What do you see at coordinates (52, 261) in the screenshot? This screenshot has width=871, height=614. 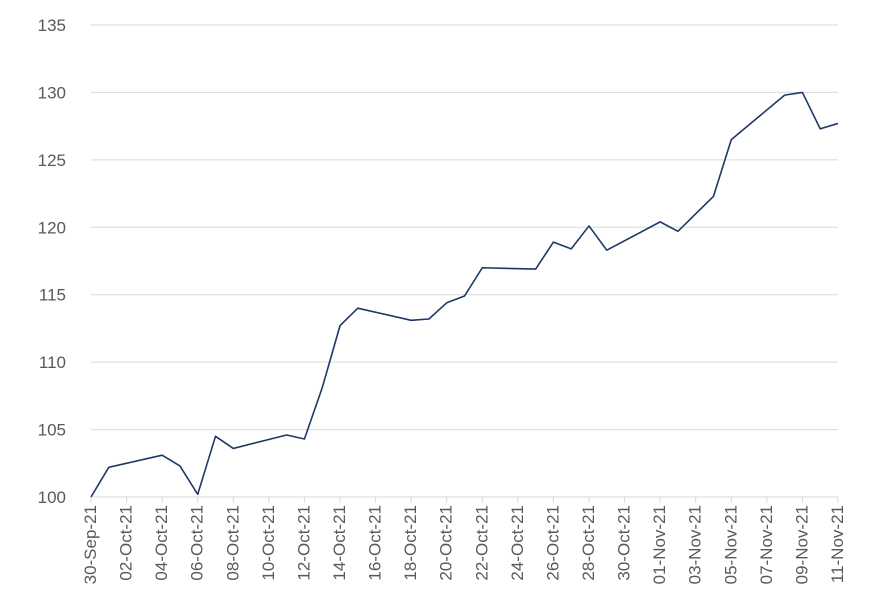 I see `y-axis: 100 105 110 115 120 125 130 135` at bounding box center [52, 261].